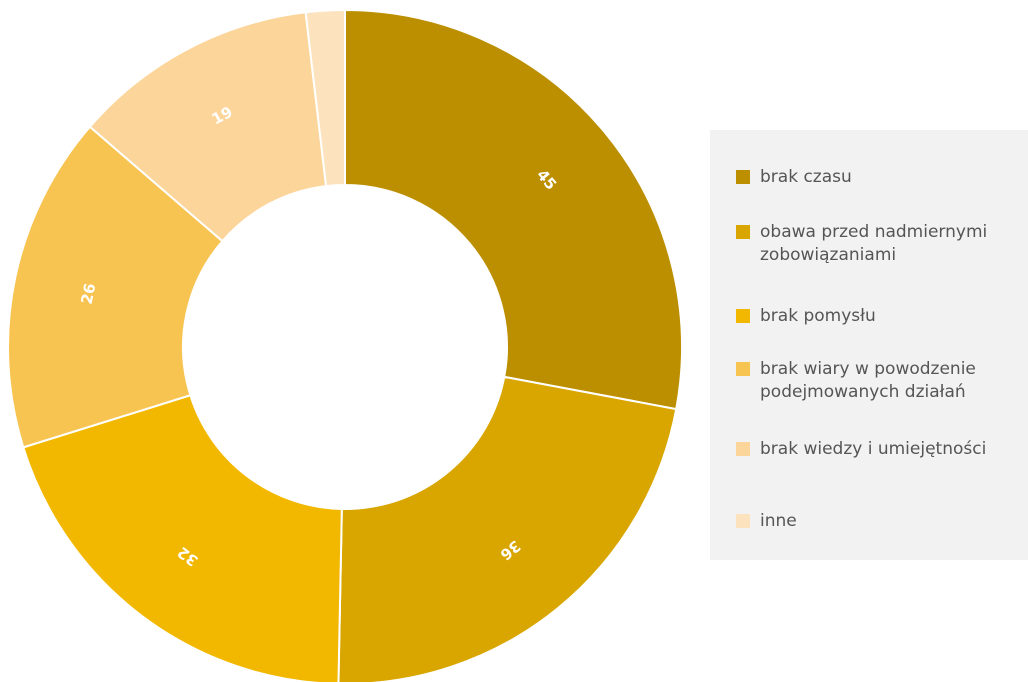 This screenshot has width=1028, height=682. What do you see at coordinates (874, 243) in the screenshot?
I see `legend-label: obawa przed nadmiernymi zobowiązaniami` at bounding box center [874, 243].